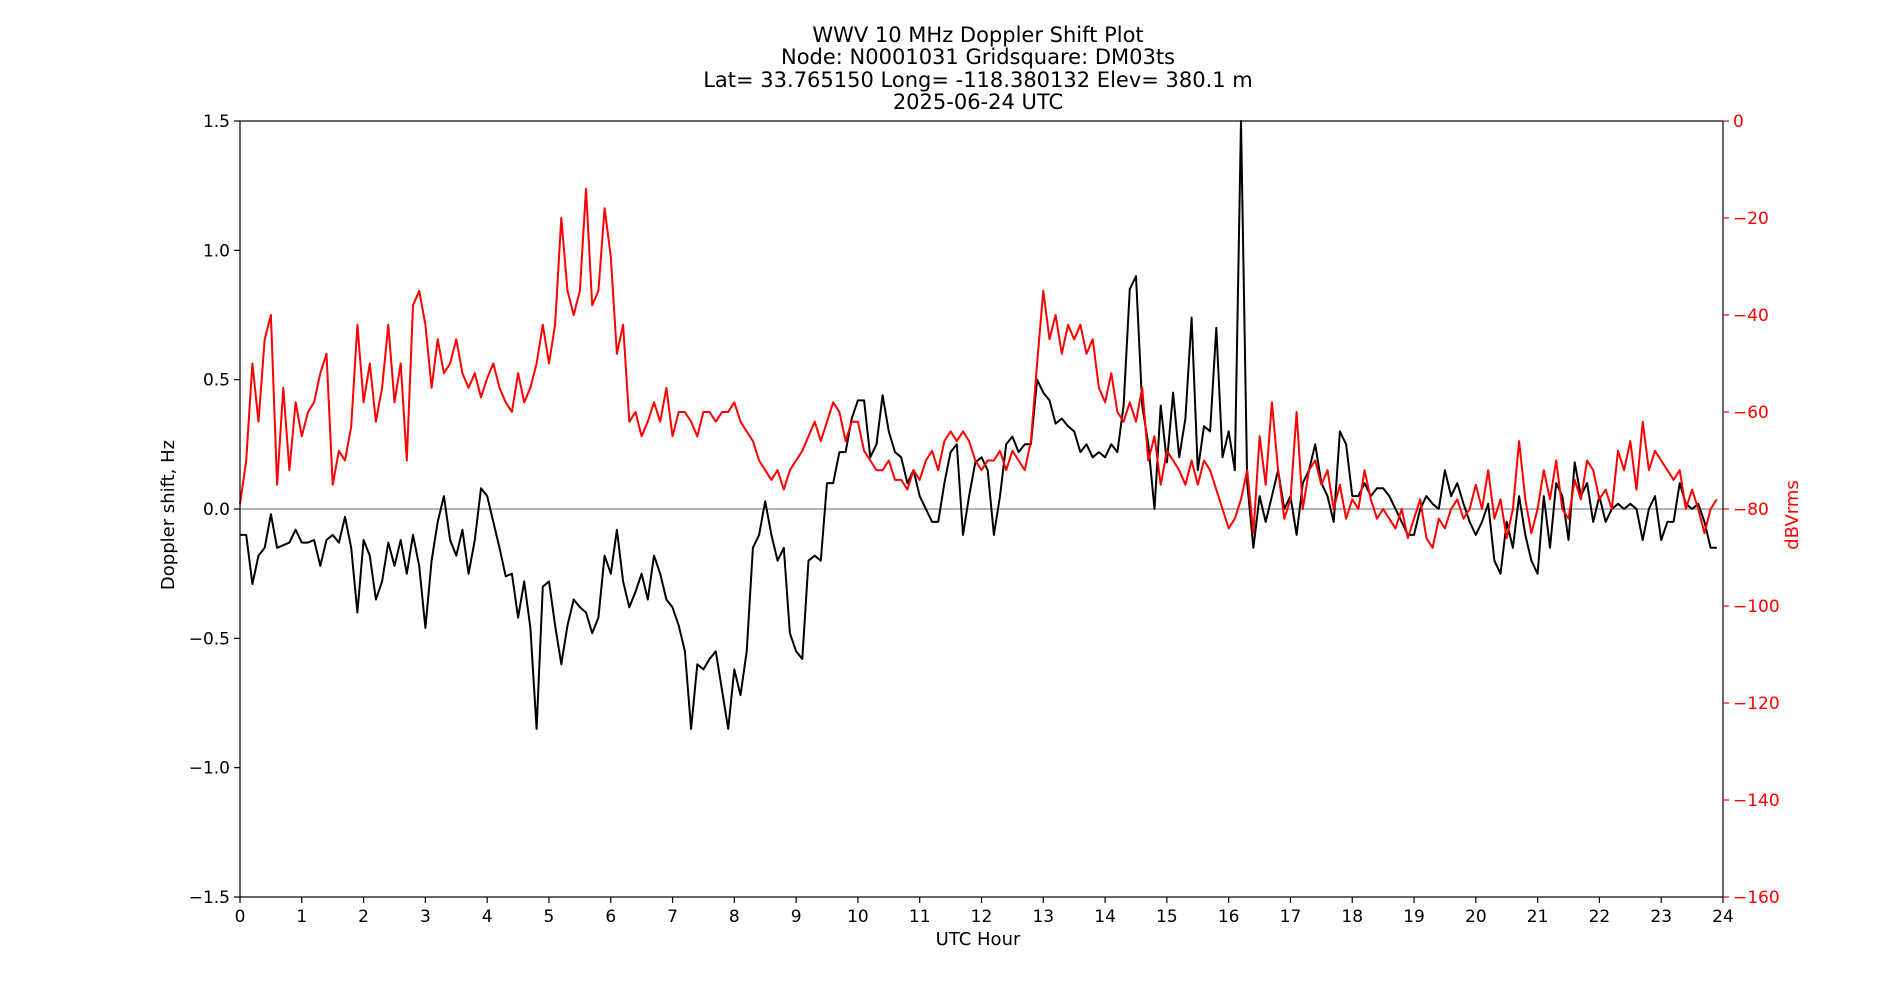 The image size is (1900, 1000). What do you see at coordinates (978, 57) in the screenshot?
I see `title-line-2: Node: N0001031 Gridsquare: DM03ts` at bounding box center [978, 57].